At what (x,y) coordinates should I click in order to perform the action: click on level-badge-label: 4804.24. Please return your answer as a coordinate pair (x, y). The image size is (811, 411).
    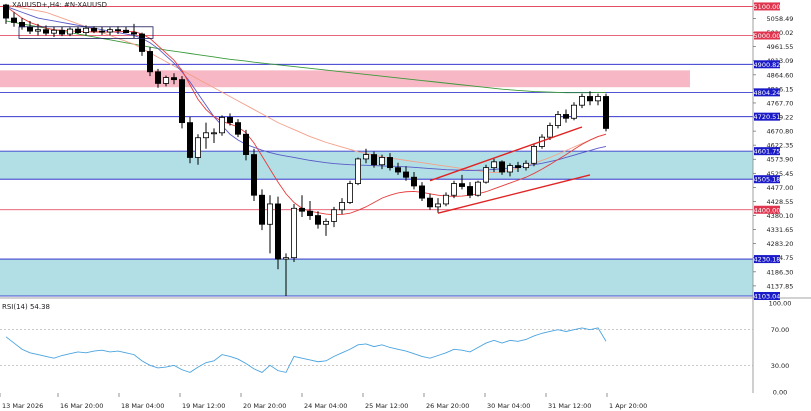
    Looking at the image, I should click on (767, 93).